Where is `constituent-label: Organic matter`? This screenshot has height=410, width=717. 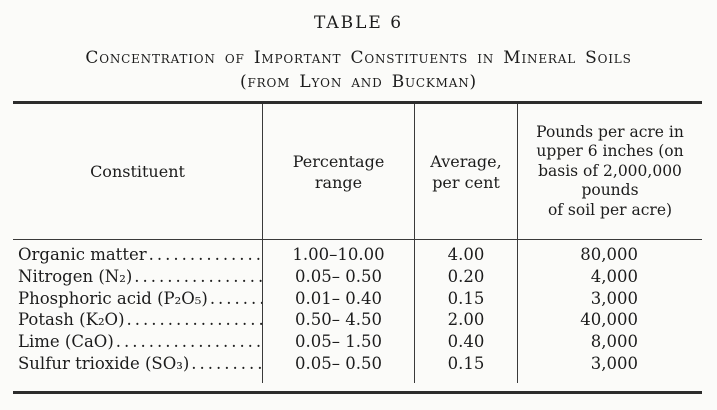
constituent-label: Organic matter is located at coordinates (82, 254).